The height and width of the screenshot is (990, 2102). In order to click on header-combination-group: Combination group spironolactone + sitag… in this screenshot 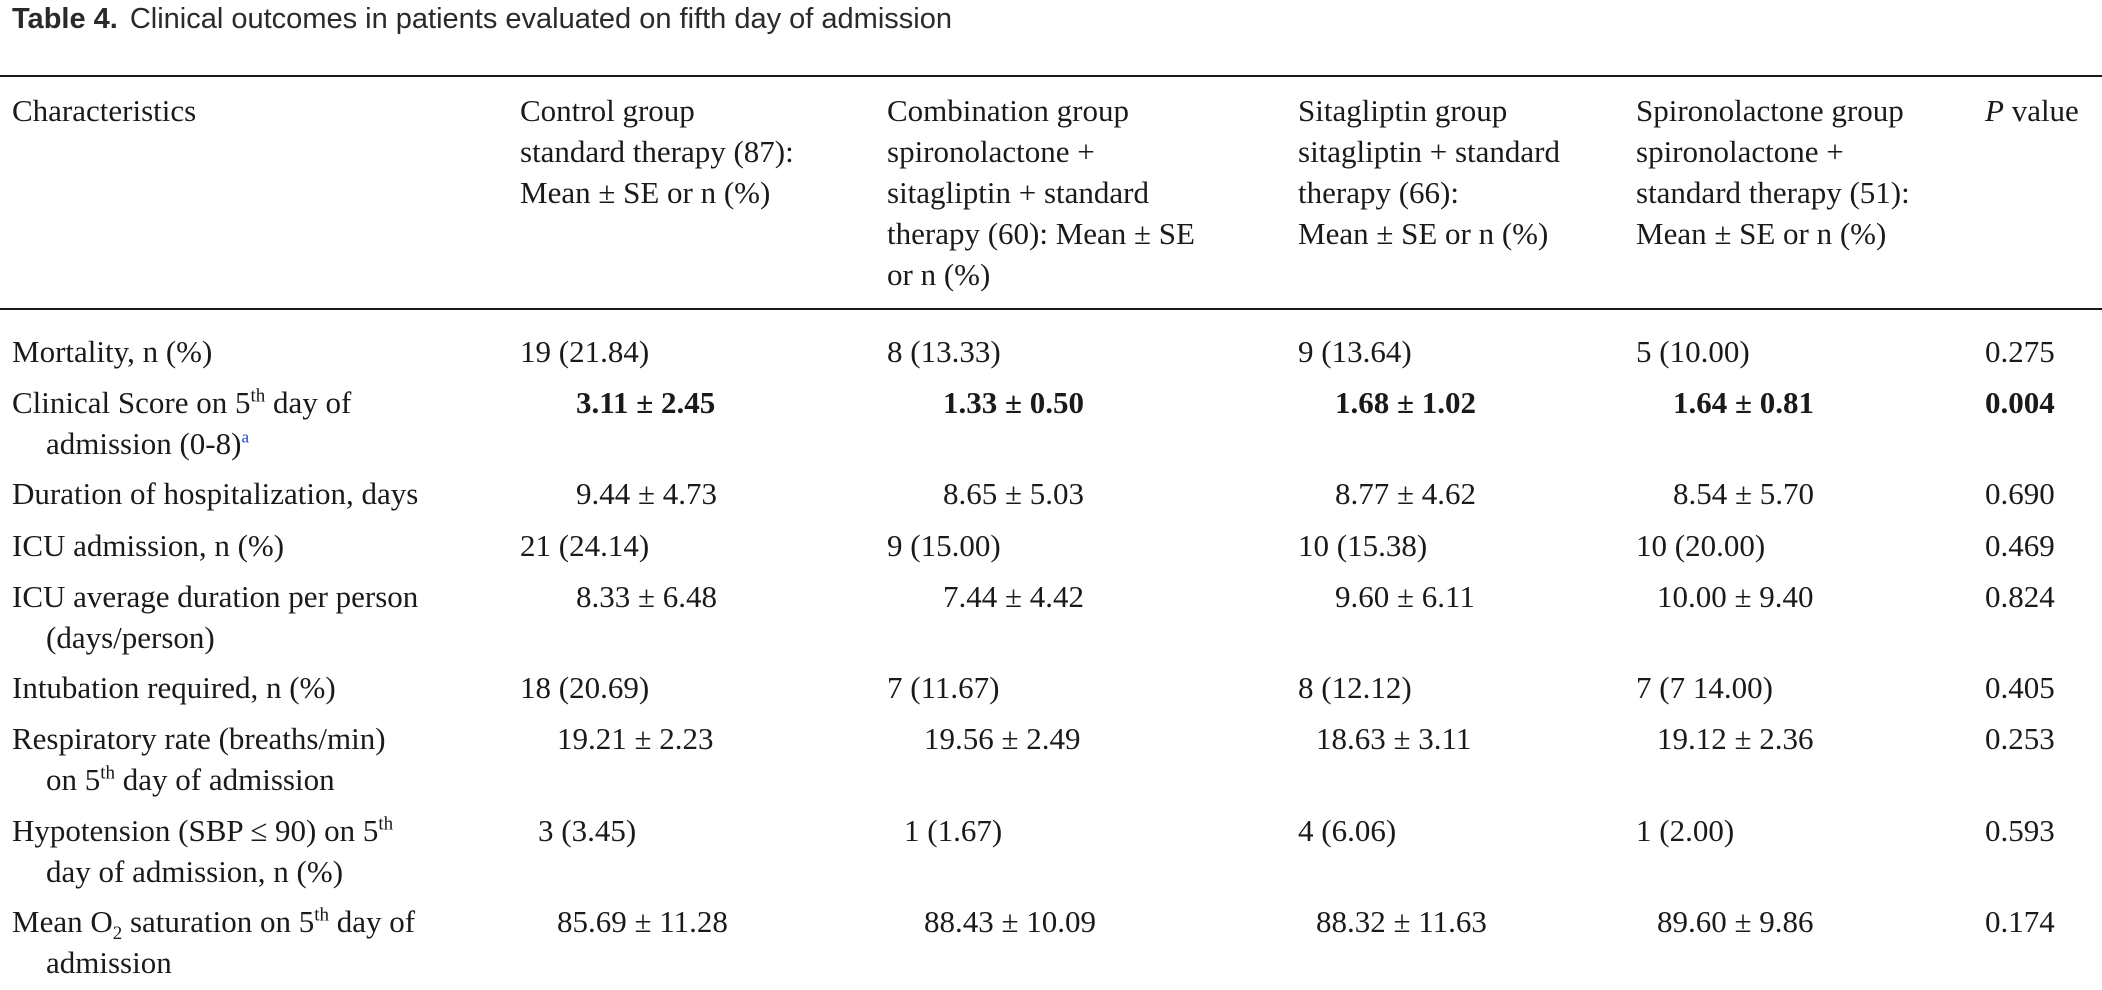, I will do `click(1041, 192)`.